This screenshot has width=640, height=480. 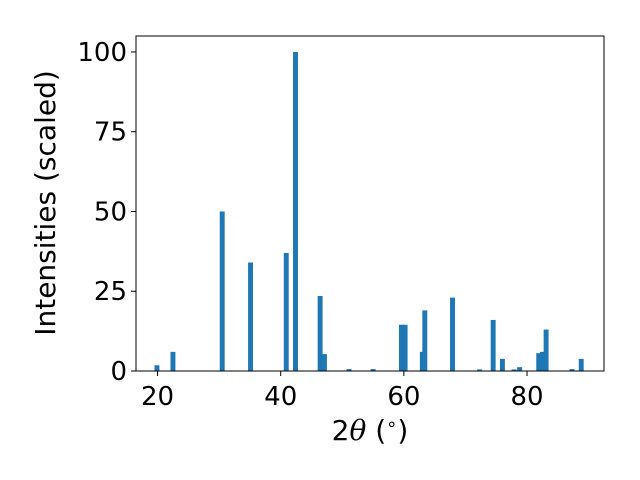 What do you see at coordinates (102, 53) in the screenshot?
I see `y-tick-label: 100` at bounding box center [102, 53].